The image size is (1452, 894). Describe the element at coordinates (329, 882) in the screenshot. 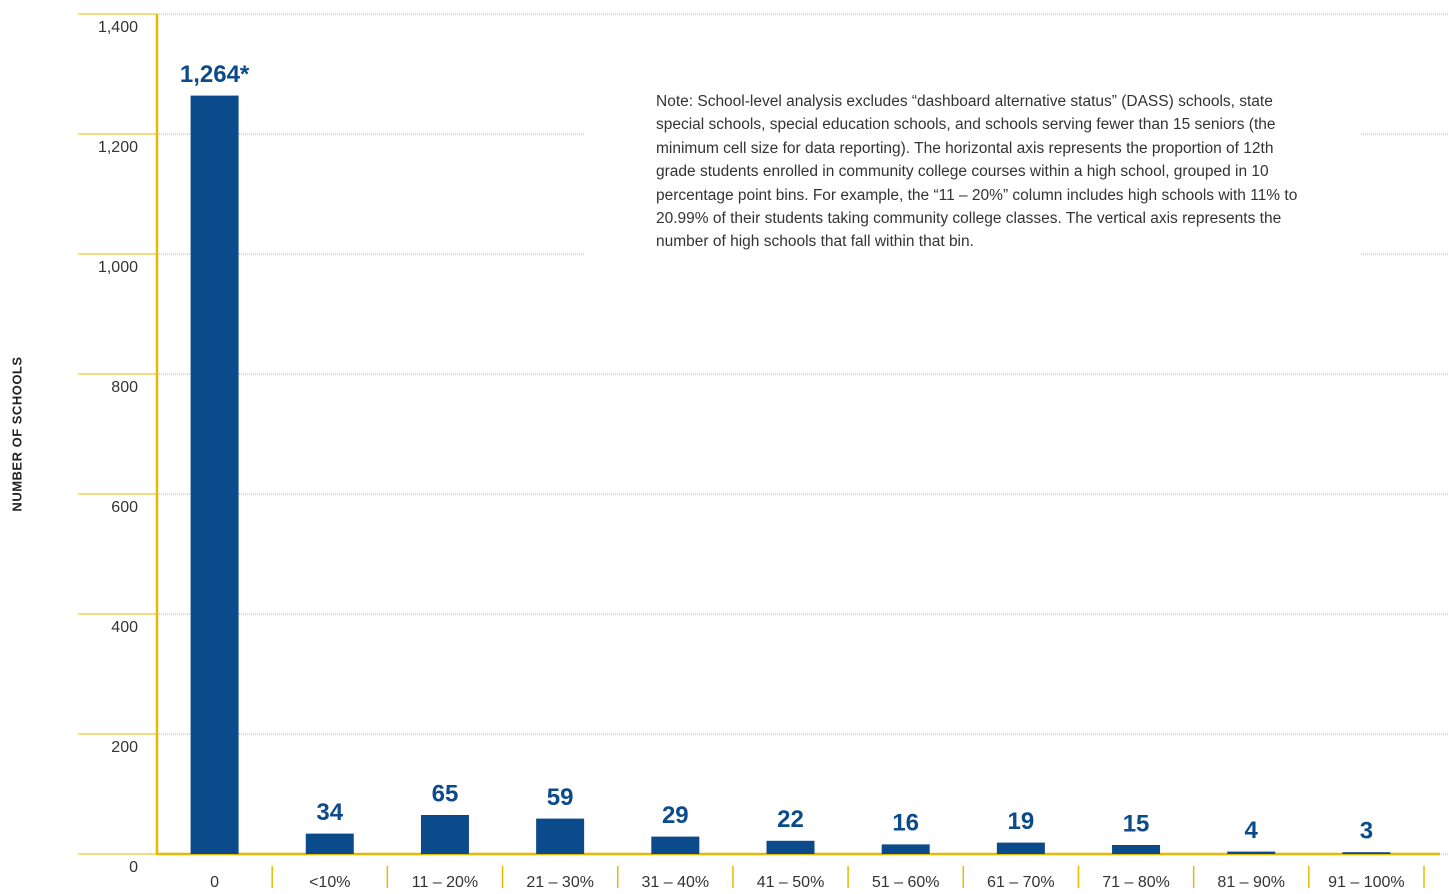

I see `x-tick-label: <10%` at that location.